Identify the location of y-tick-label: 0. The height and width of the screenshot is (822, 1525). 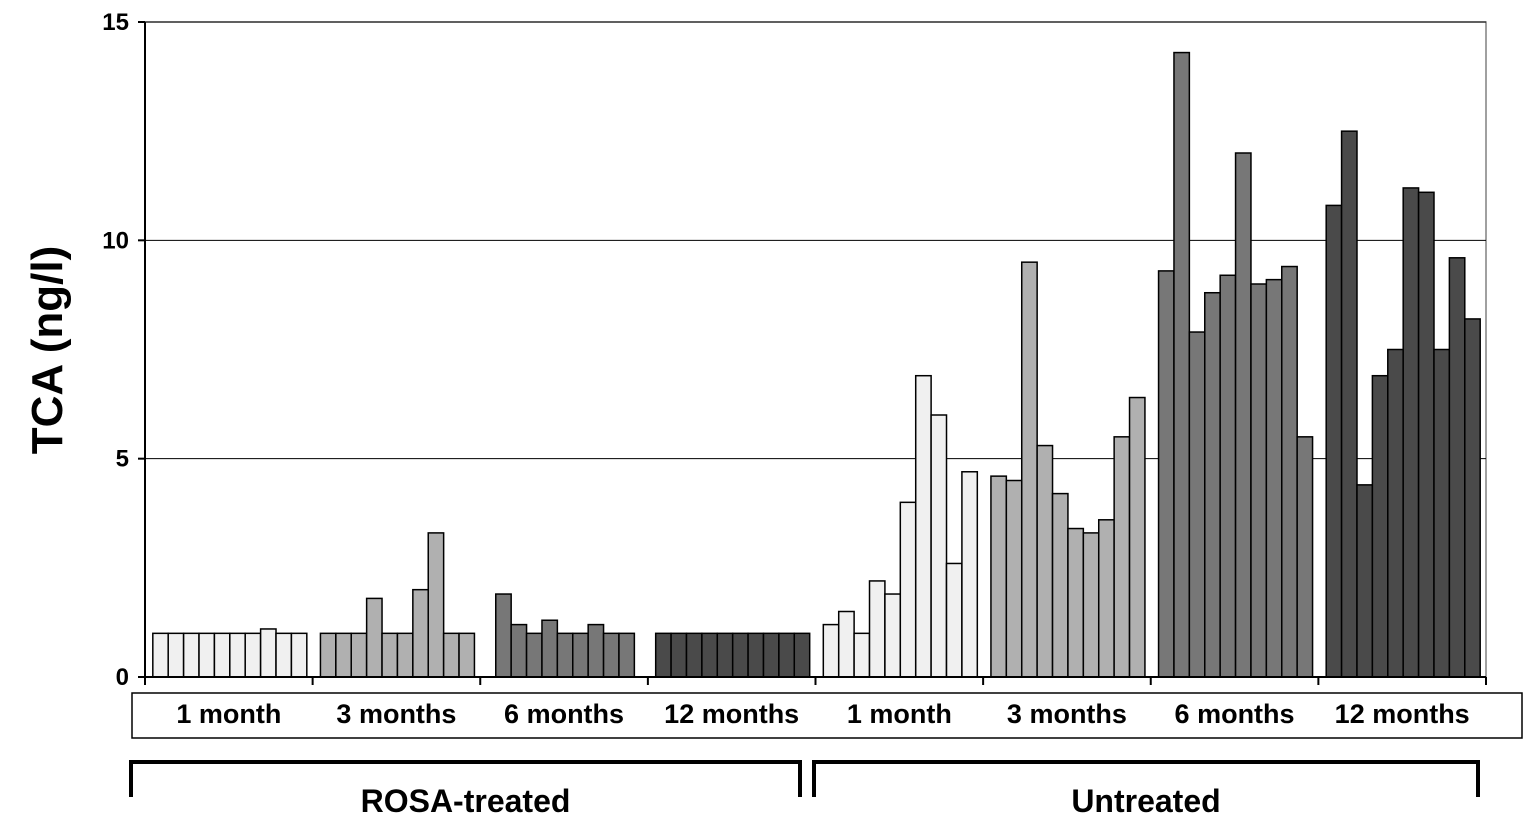
(122, 677).